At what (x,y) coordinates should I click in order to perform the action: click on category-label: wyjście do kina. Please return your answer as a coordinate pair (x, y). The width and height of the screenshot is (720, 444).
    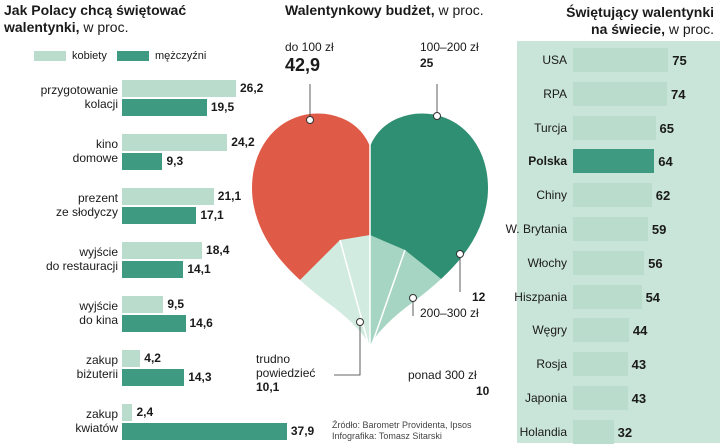
    Looking at the image, I should click on (98, 313).